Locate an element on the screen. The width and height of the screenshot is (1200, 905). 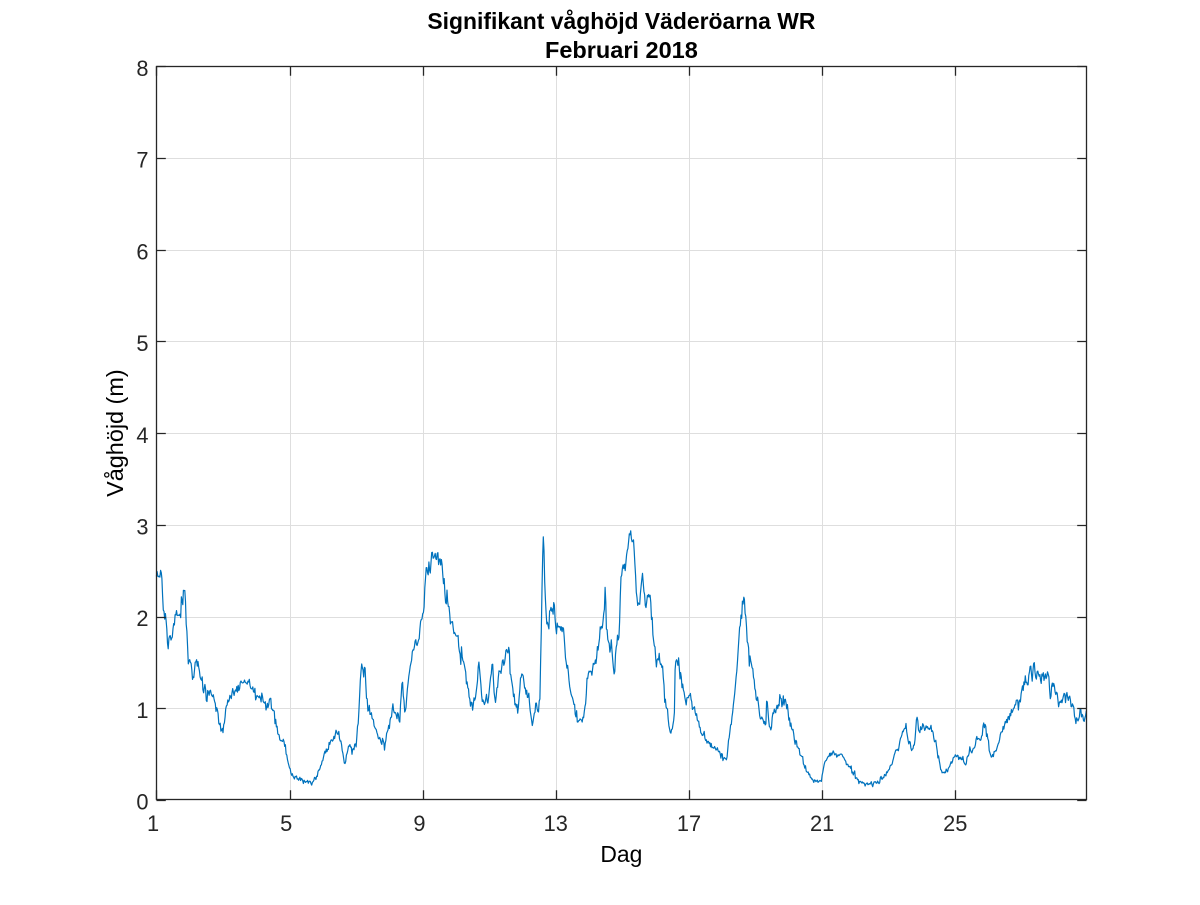
svg-text: Våghöjd (m) is located at coordinates (115, 433).